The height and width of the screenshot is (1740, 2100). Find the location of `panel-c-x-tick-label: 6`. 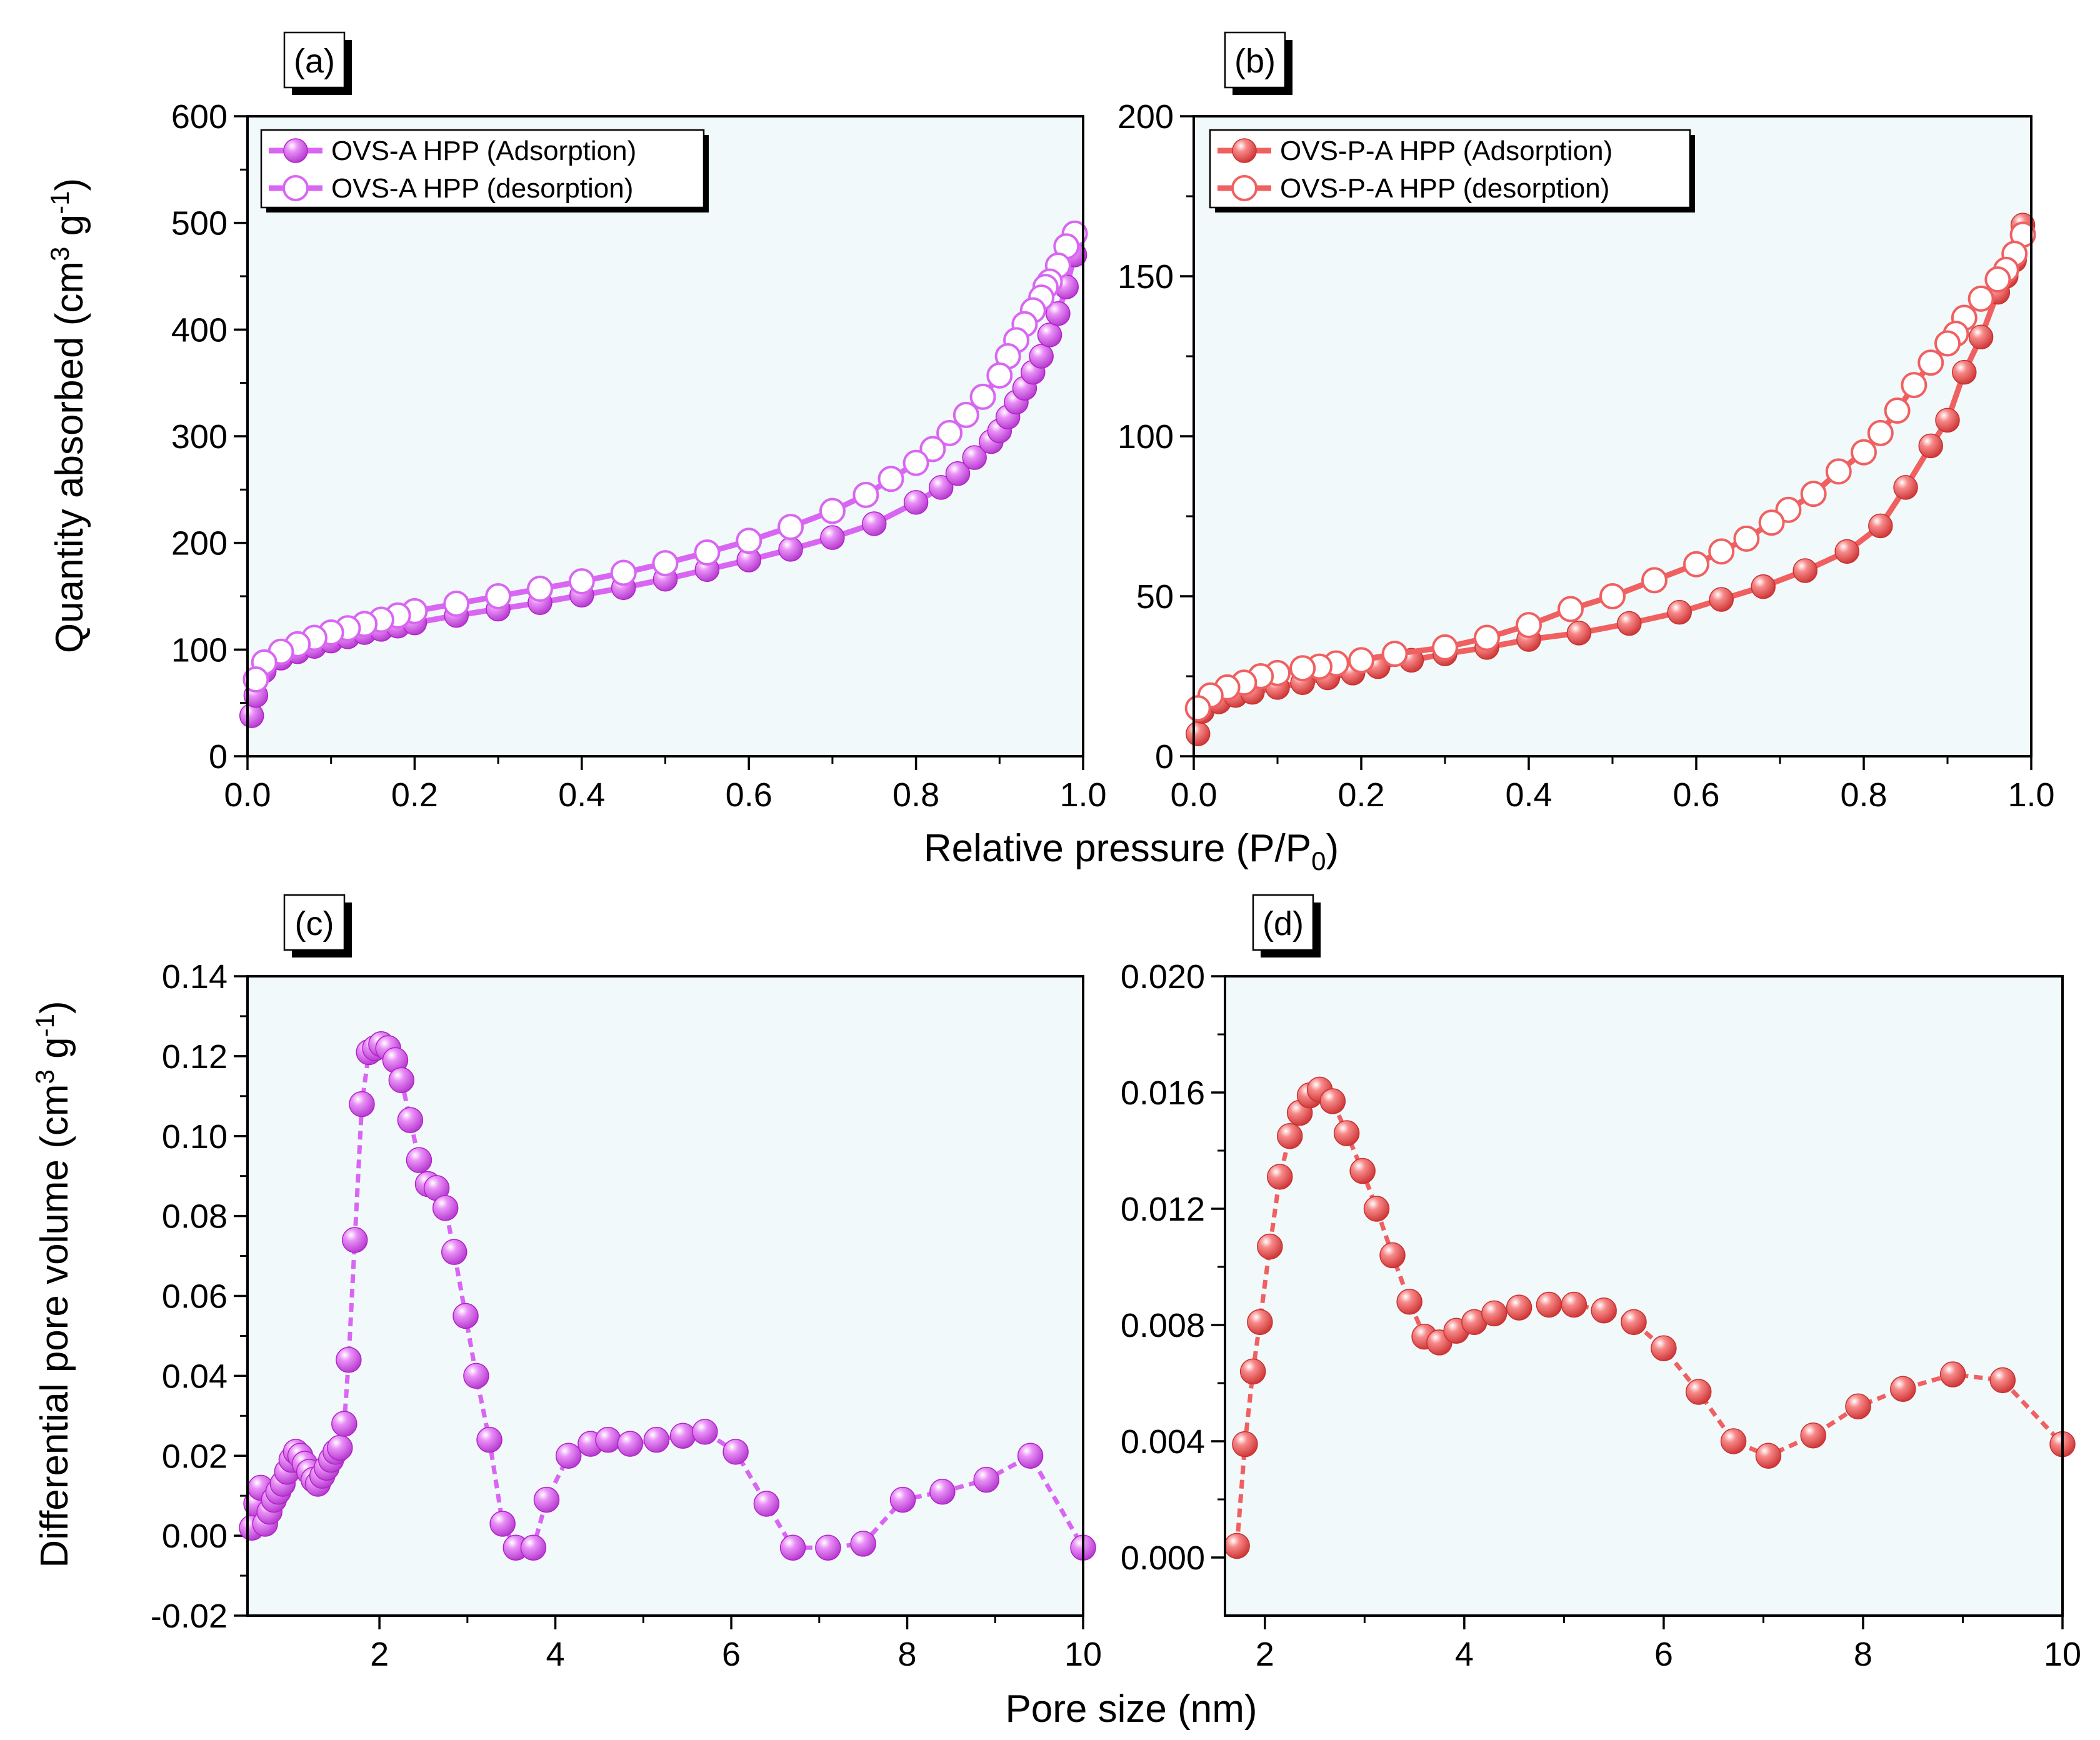

panel-c-x-tick-label: 6 is located at coordinates (731, 1655).